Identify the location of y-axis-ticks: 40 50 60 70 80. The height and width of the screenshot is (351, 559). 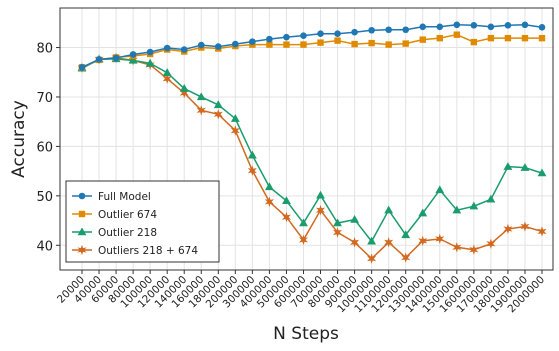
(48, 148).